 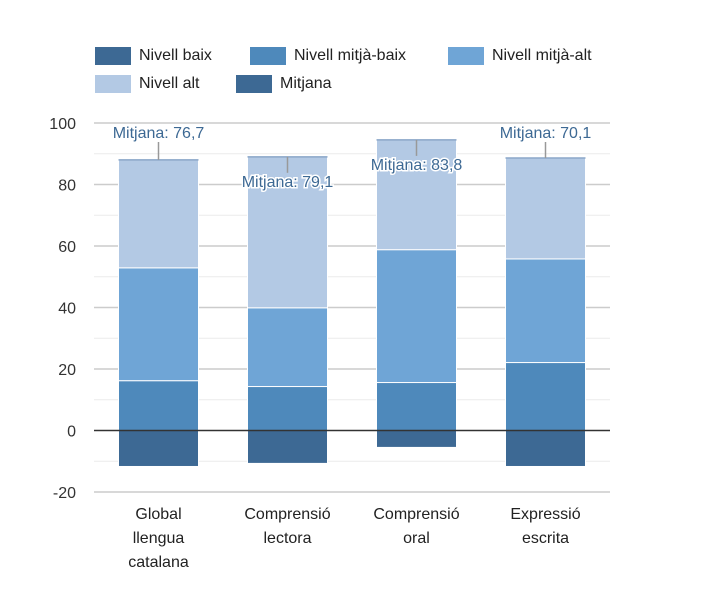 I want to click on y-tick-label: 20, so click(x=67, y=370).